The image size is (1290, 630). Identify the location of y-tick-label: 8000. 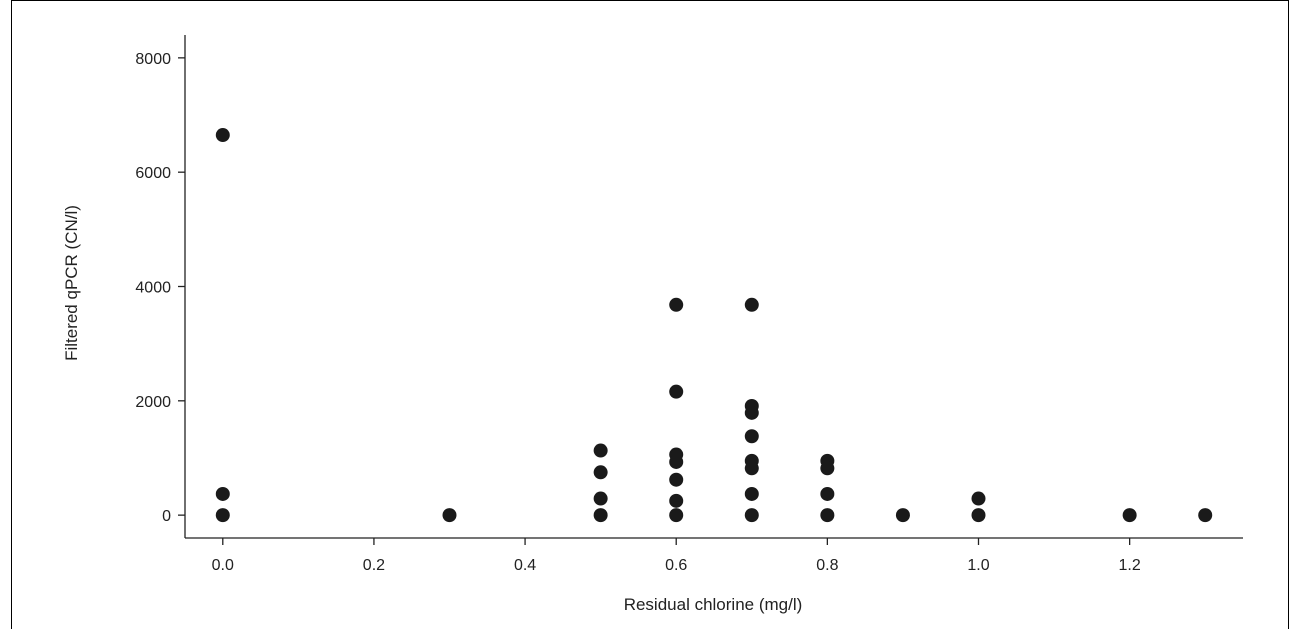
(153, 59).